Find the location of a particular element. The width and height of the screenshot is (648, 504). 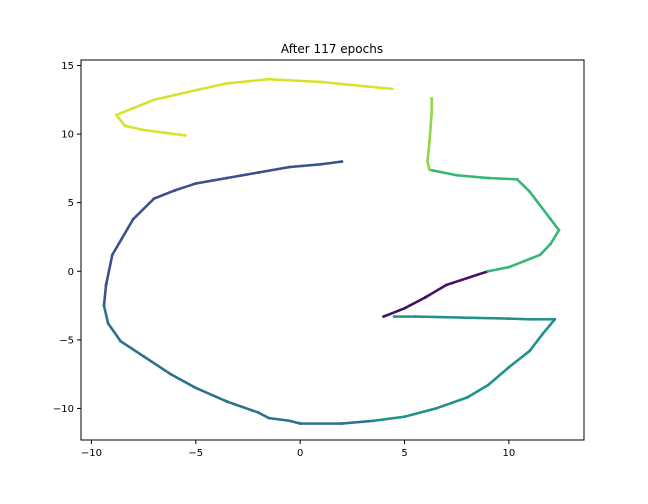

y-tick-label: 10 is located at coordinates (67, 135).